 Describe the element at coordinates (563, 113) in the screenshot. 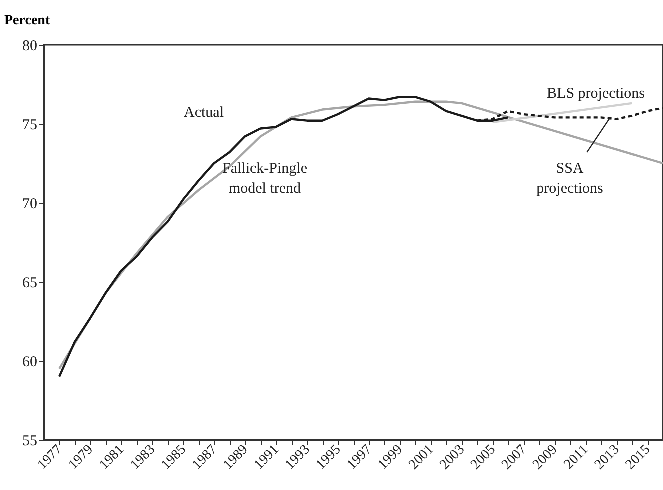

I see `line-series` at that location.